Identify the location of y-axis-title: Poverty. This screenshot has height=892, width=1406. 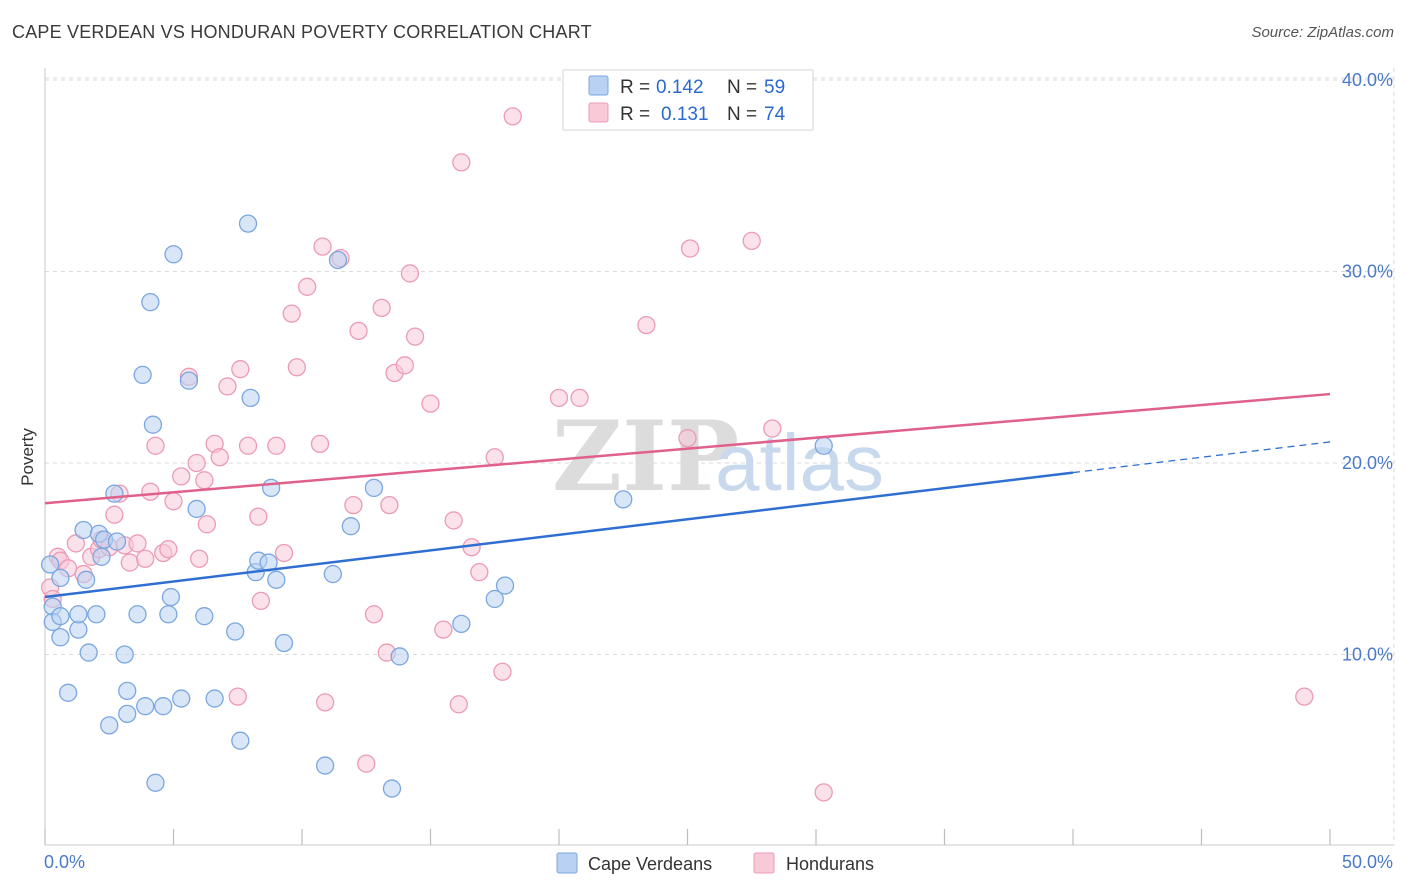
(27, 457).